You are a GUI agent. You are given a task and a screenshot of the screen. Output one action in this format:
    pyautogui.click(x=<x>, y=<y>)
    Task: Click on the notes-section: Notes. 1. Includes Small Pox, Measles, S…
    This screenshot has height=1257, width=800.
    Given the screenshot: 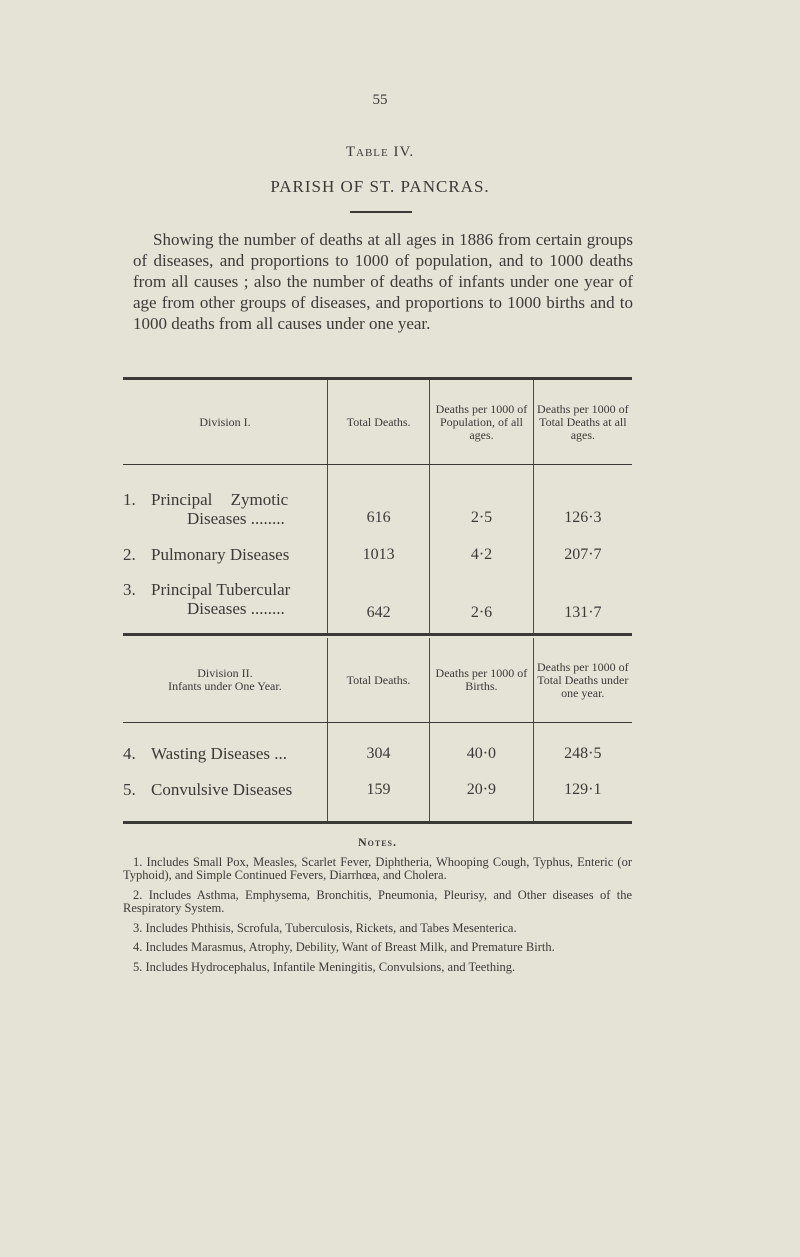 What is the action you would take?
    pyautogui.click(x=377, y=907)
    